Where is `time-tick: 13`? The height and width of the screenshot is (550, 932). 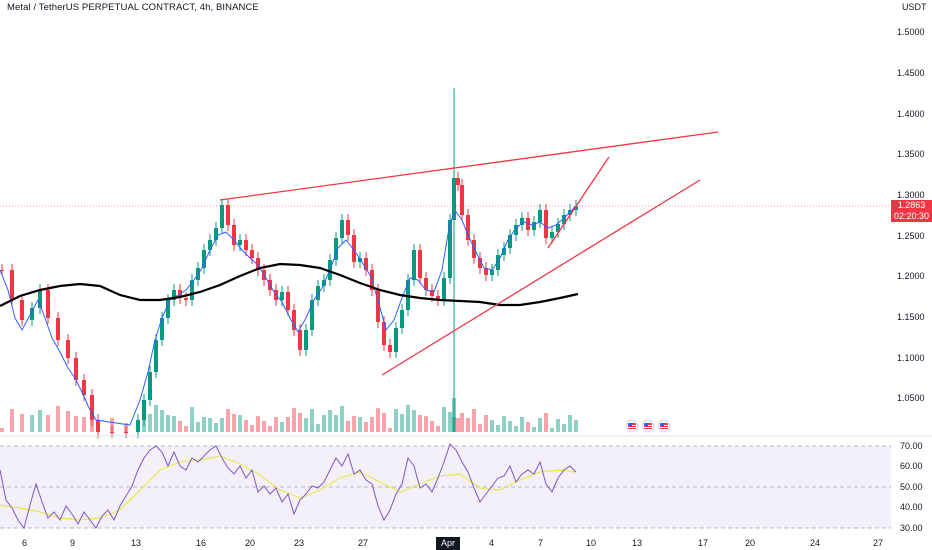 time-tick: 13 is located at coordinates (136, 543).